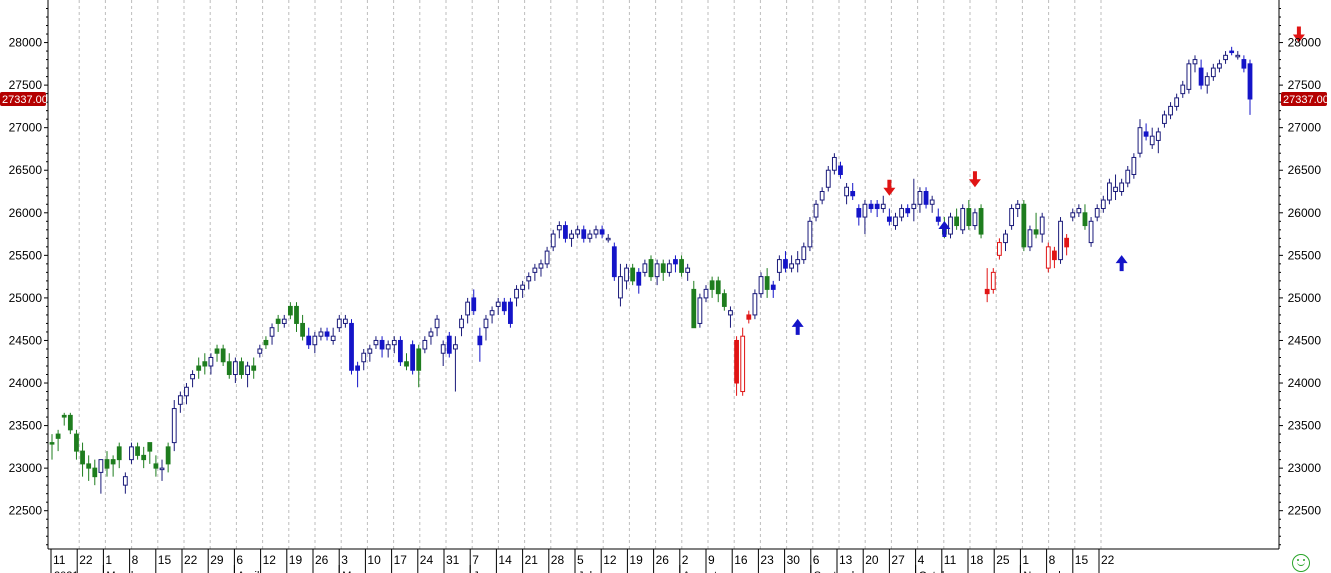  What do you see at coordinates (86, 560) in the screenshot?
I see `x-tick-label: 22` at bounding box center [86, 560].